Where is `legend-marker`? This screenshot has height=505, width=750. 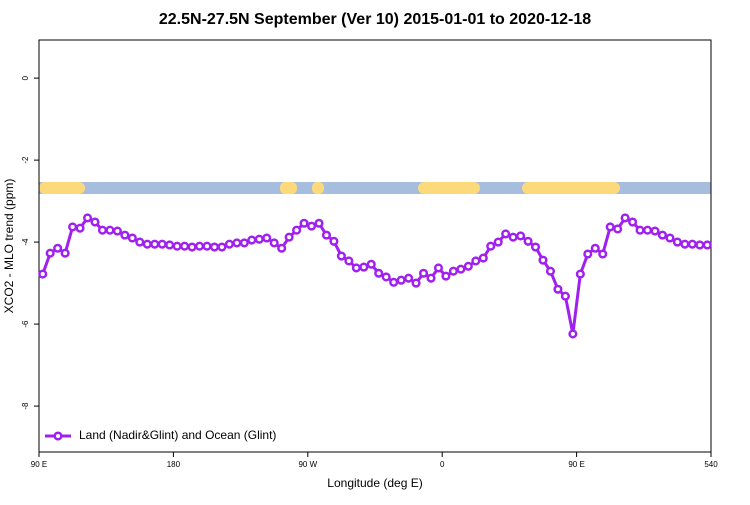
legend-marker is located at coordinates (58, 436).